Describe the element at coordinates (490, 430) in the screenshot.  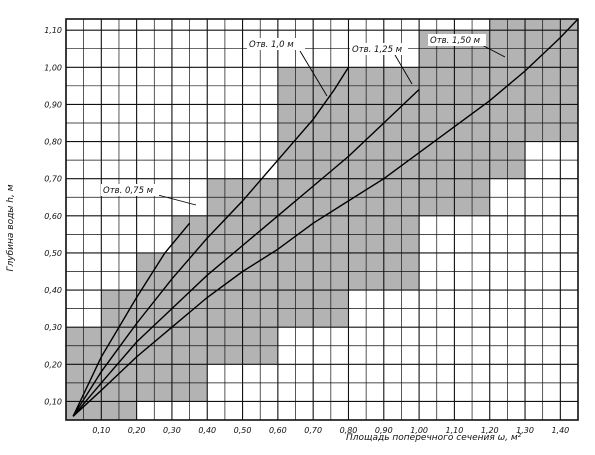
I see `x-tick-label: 1,20` at that location.